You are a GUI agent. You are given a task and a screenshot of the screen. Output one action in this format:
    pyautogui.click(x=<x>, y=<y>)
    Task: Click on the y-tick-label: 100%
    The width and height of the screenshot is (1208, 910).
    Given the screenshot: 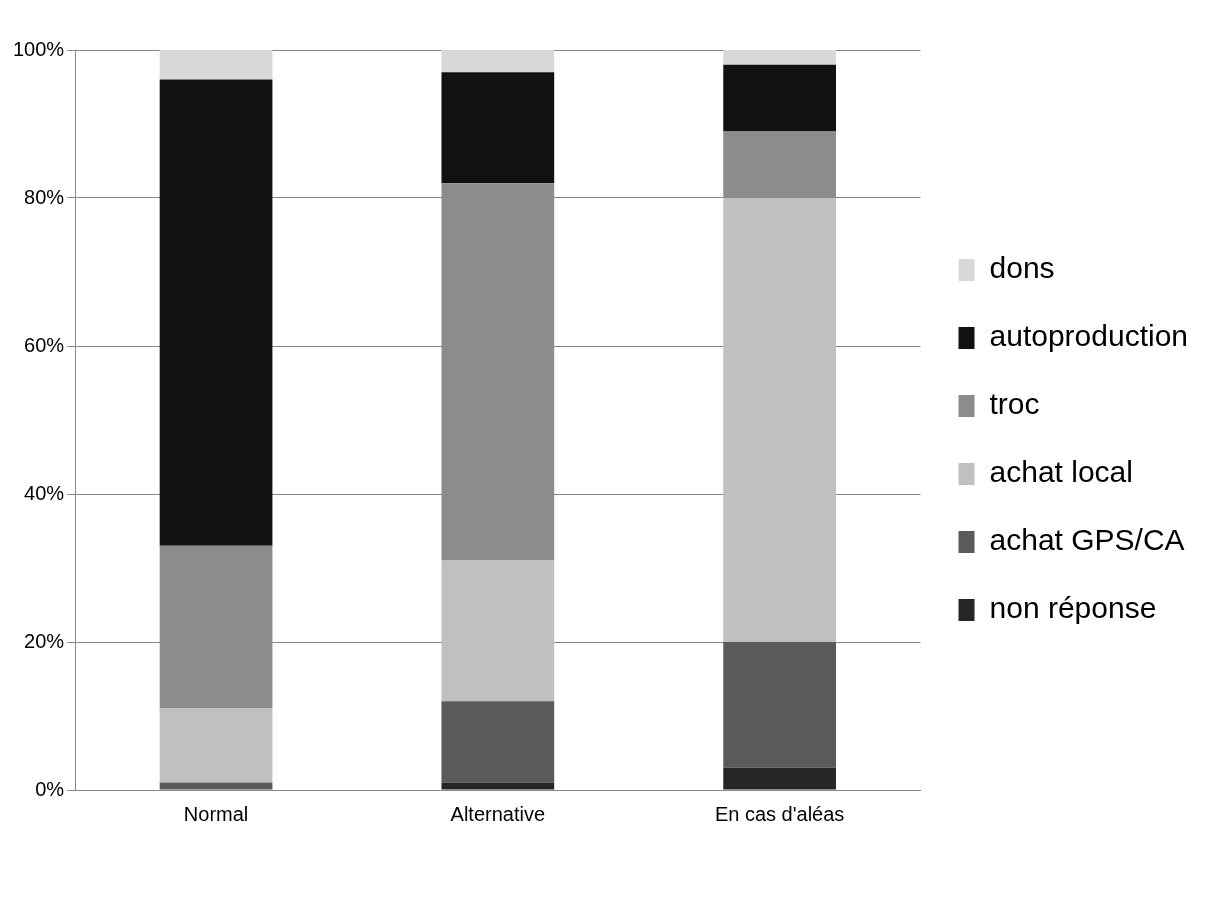 What is the action you would take?
    pyautogui.click(x=39, y=48)
    